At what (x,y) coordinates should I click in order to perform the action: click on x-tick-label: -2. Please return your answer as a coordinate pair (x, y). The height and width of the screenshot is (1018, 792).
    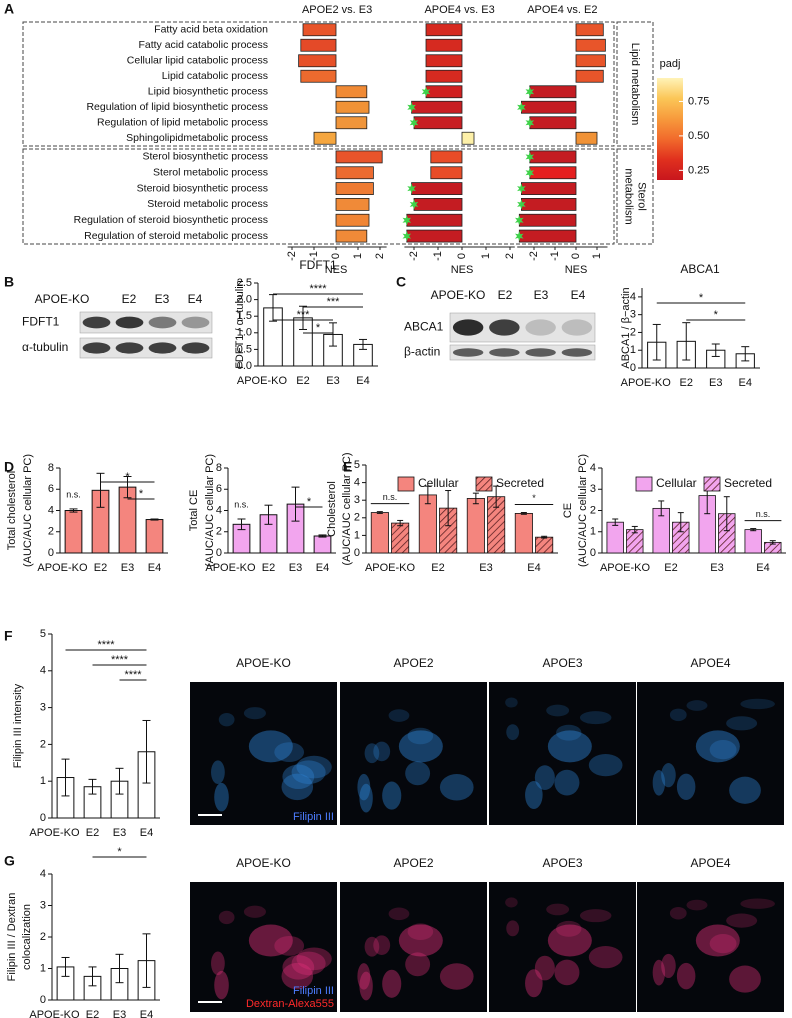
    Looking at the image, I should click on (292, 256).